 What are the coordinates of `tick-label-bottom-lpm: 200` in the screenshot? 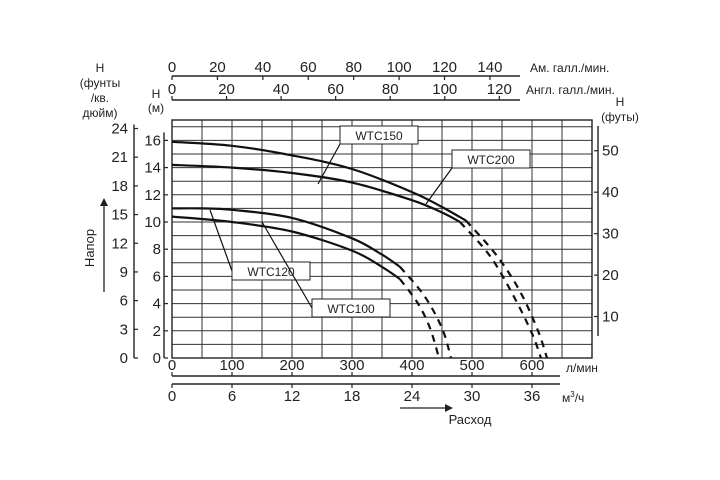 It's located at (291, 365).